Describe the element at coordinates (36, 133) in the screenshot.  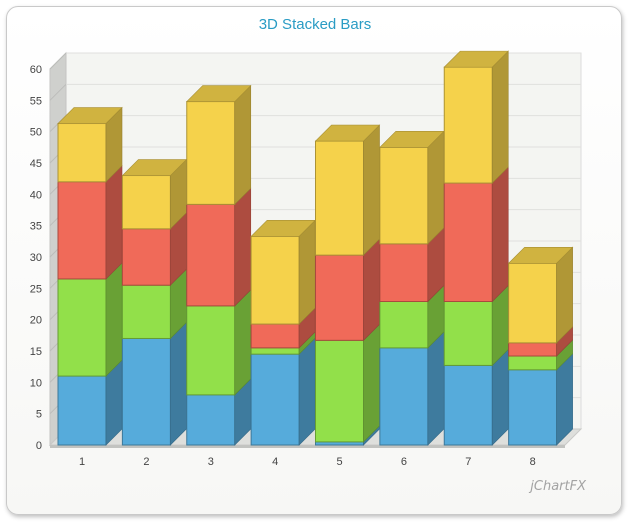
I see `y-tick-label: 50` at that location.